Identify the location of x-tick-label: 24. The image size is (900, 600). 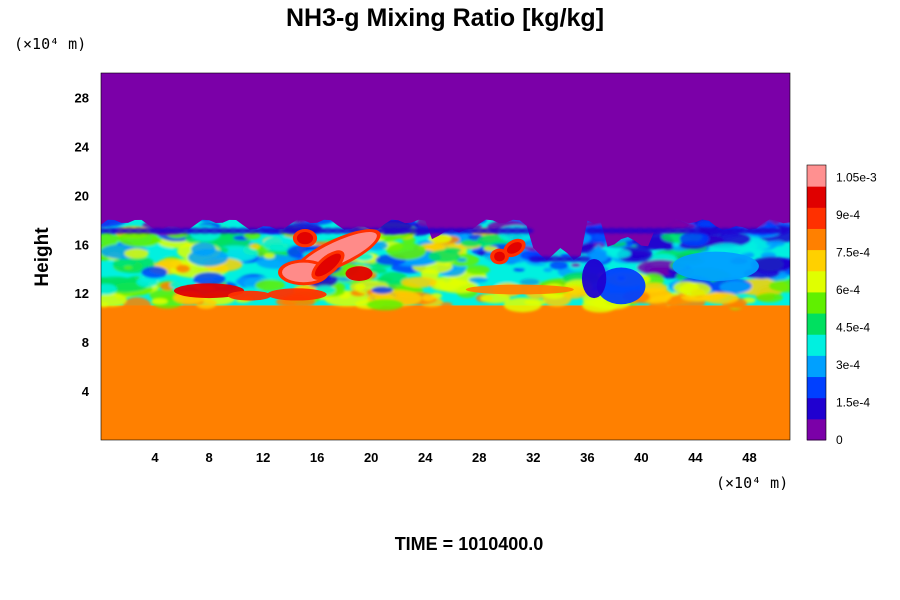
(425, 457).